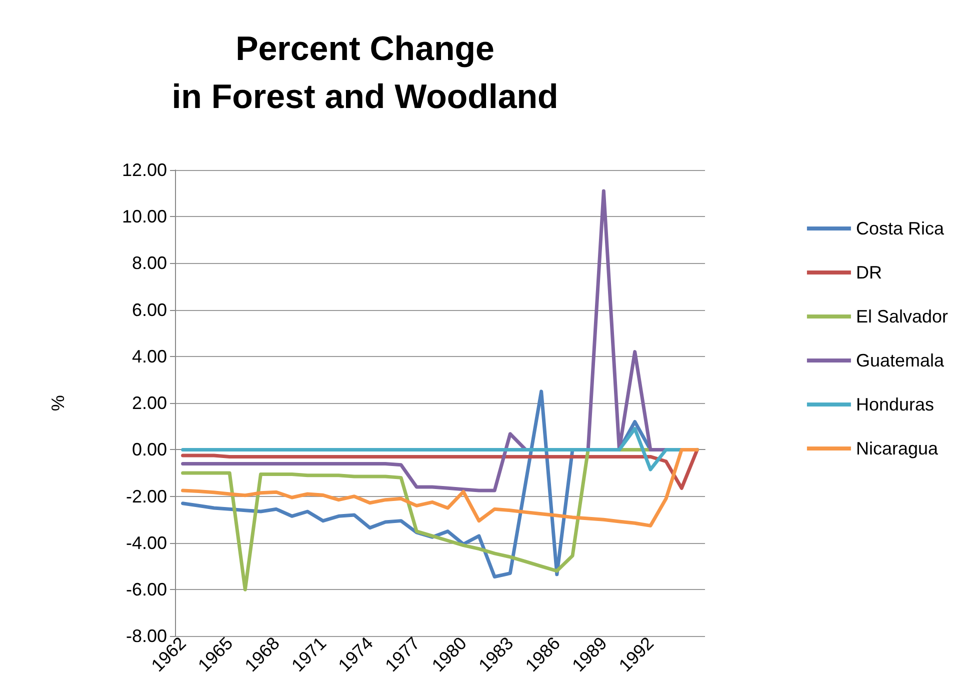 The height and width of the screenshot is (677, 963). I want to click on y-tick-label: -2.00, so click(146, 496).